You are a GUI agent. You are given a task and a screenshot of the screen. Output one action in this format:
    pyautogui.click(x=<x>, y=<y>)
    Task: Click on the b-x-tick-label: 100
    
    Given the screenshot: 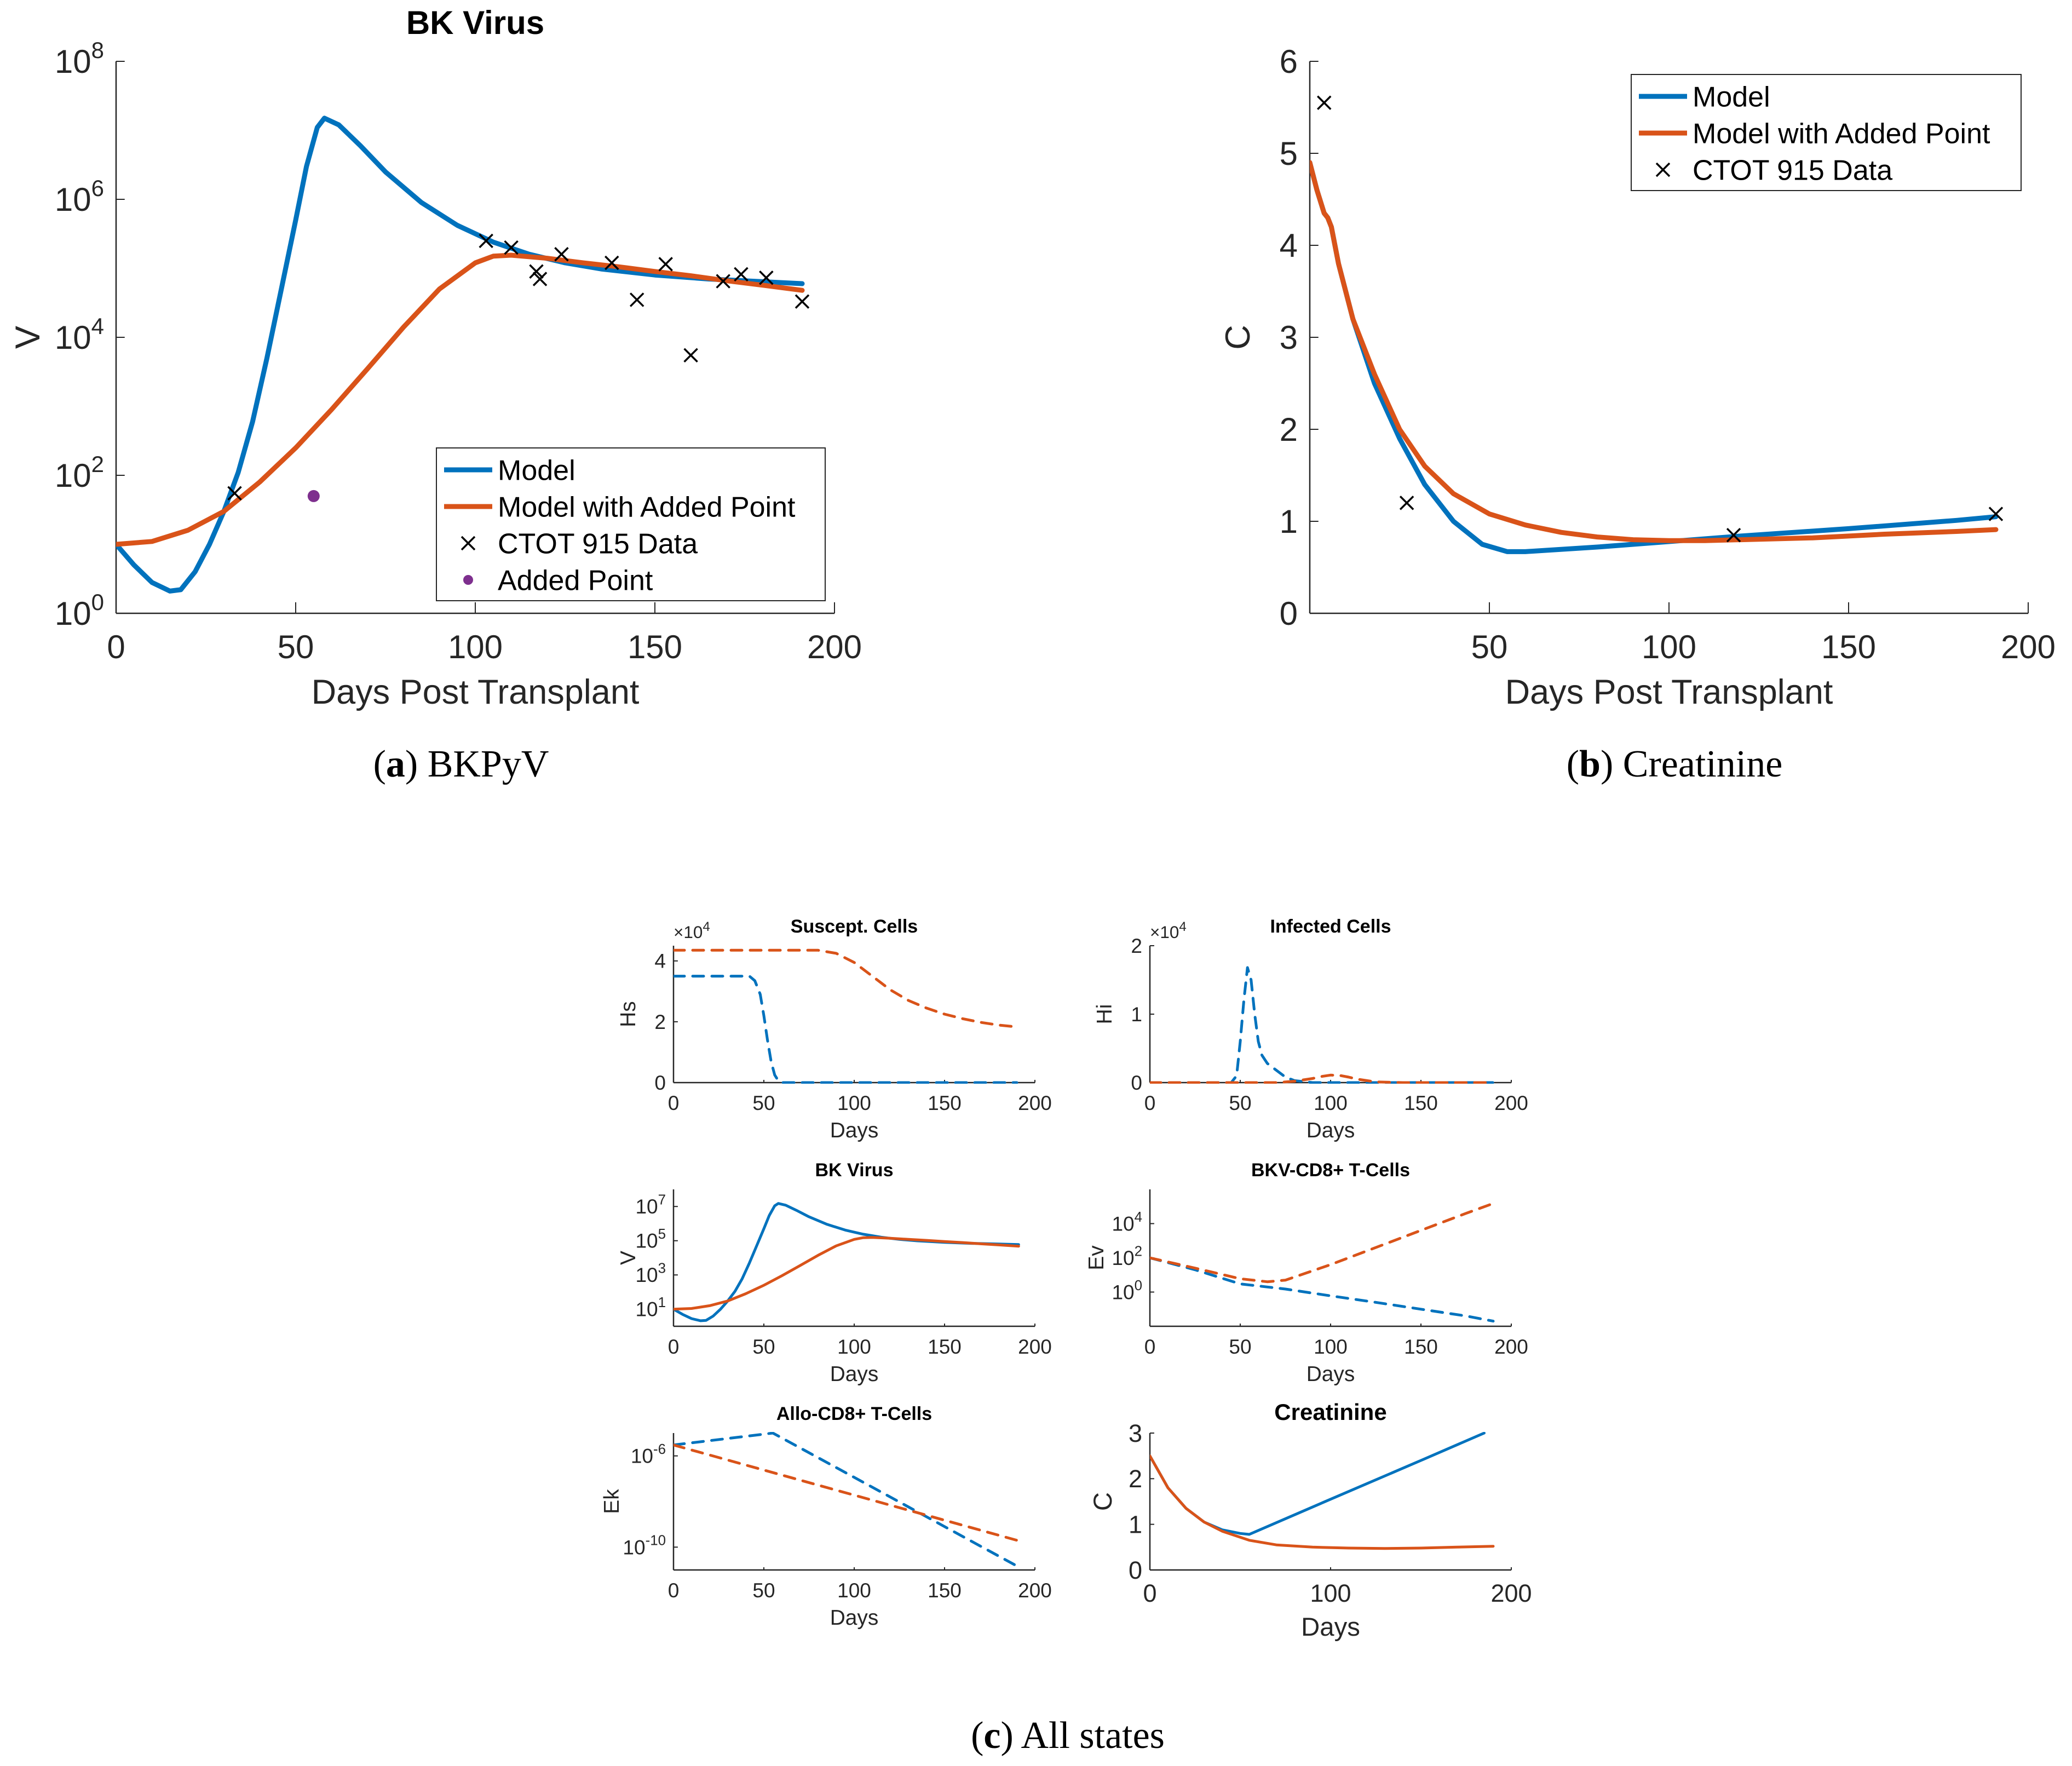 What is the action you would take?
    pyautogui.click(x=1669, y=647)
    